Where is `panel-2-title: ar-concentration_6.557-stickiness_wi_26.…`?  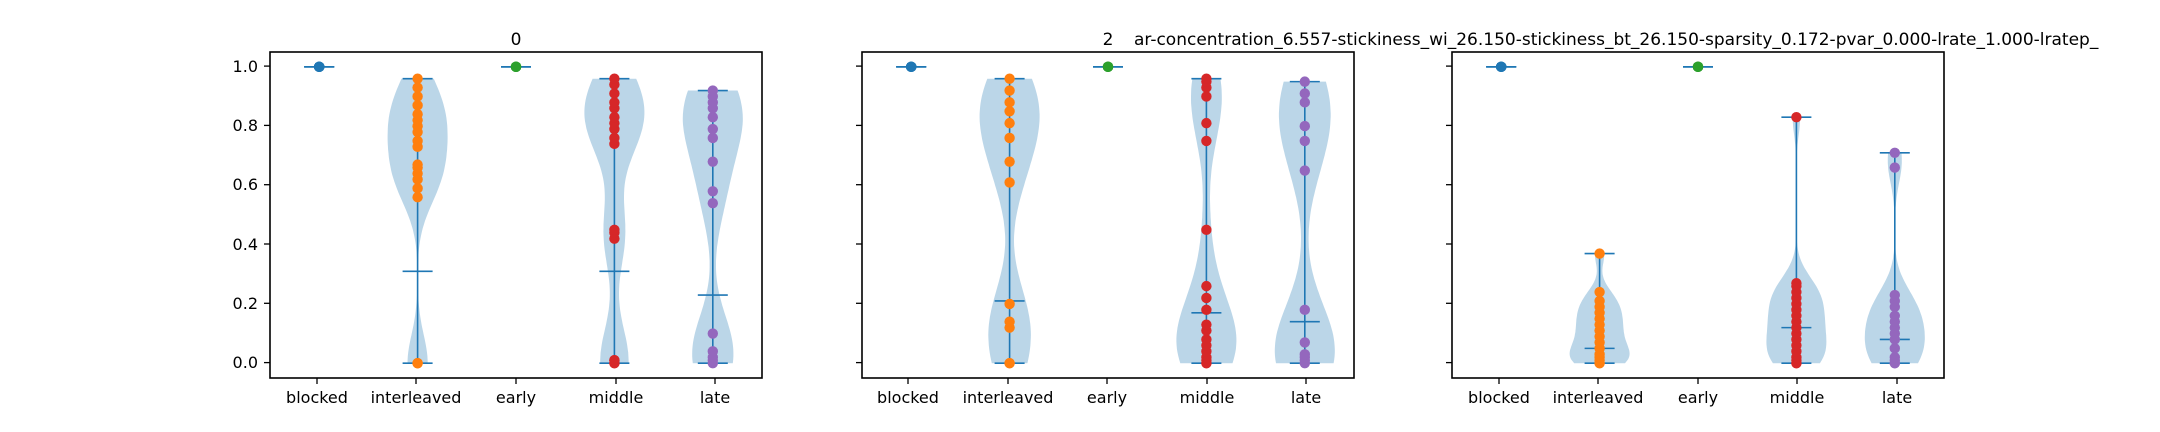 panel-2-title: ar-concentration_6.557-stickiness_wi_26.… is located at coordinates (1616, 40).